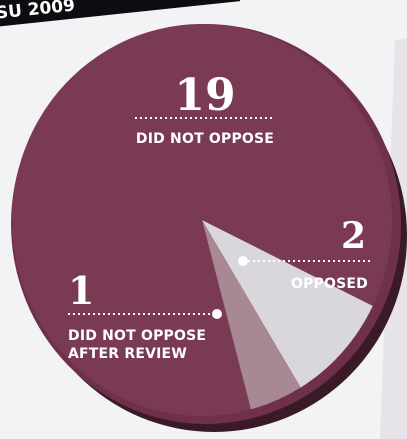 This screenshot has width=407, height=439. I want to click on count-after-review: 1, so click(81, 290).